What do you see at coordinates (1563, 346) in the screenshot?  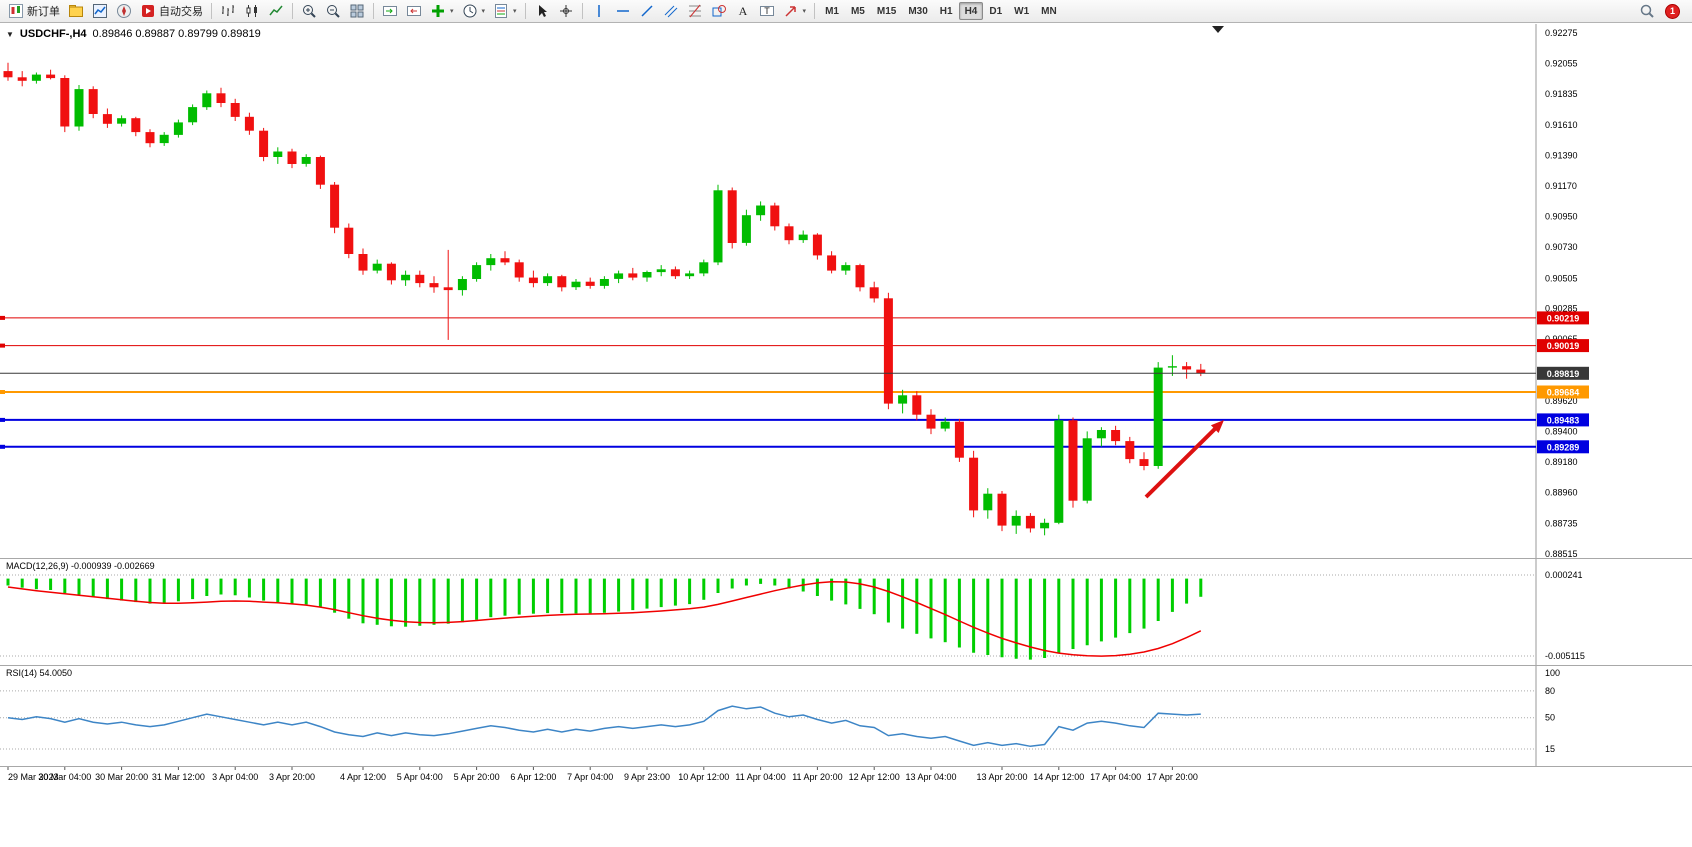 I see `svg-text: 0.90019` at bounding box center [1563, 346].